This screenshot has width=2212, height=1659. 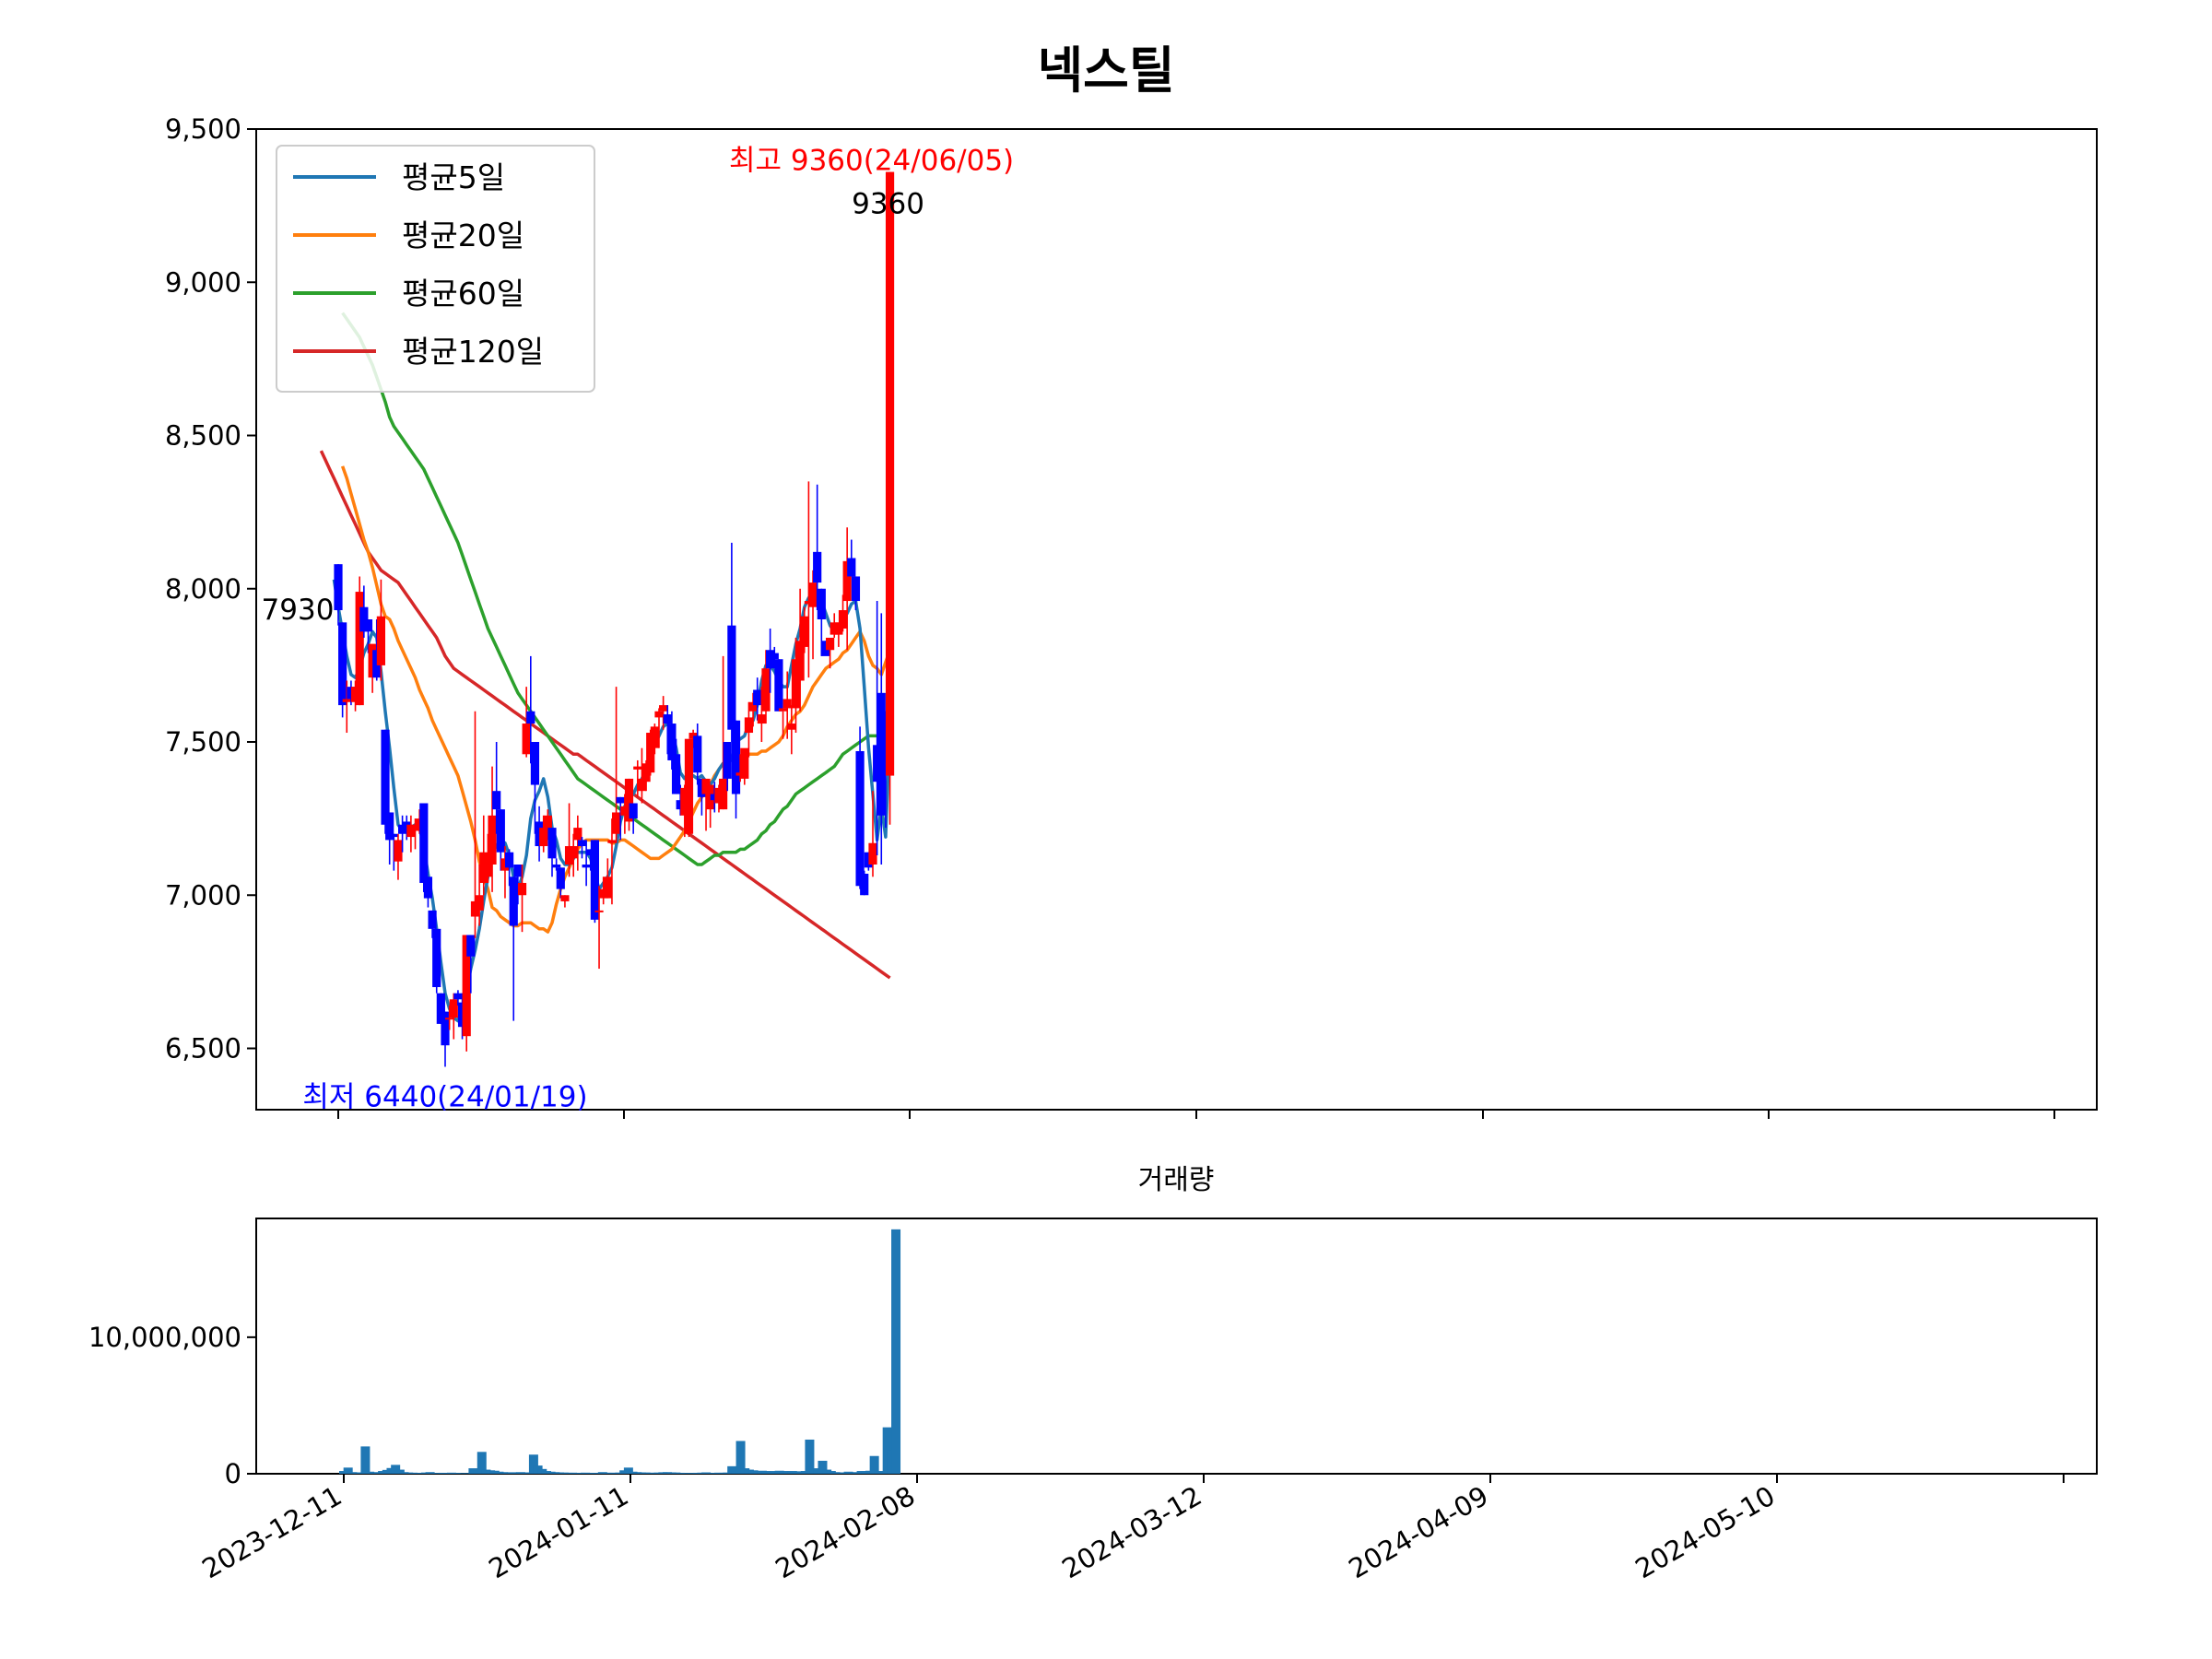 I want to click on volume-y-tick-label: 0, so click(x=233, y=1473).